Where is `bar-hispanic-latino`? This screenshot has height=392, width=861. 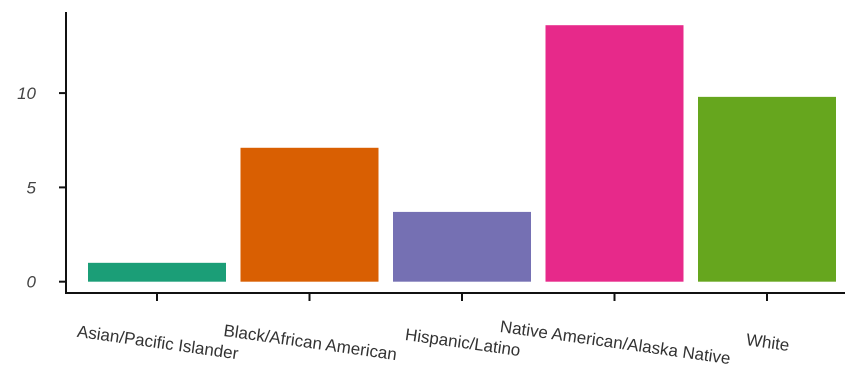 bar-hispanic-latino is located at coordinates (462, 246).